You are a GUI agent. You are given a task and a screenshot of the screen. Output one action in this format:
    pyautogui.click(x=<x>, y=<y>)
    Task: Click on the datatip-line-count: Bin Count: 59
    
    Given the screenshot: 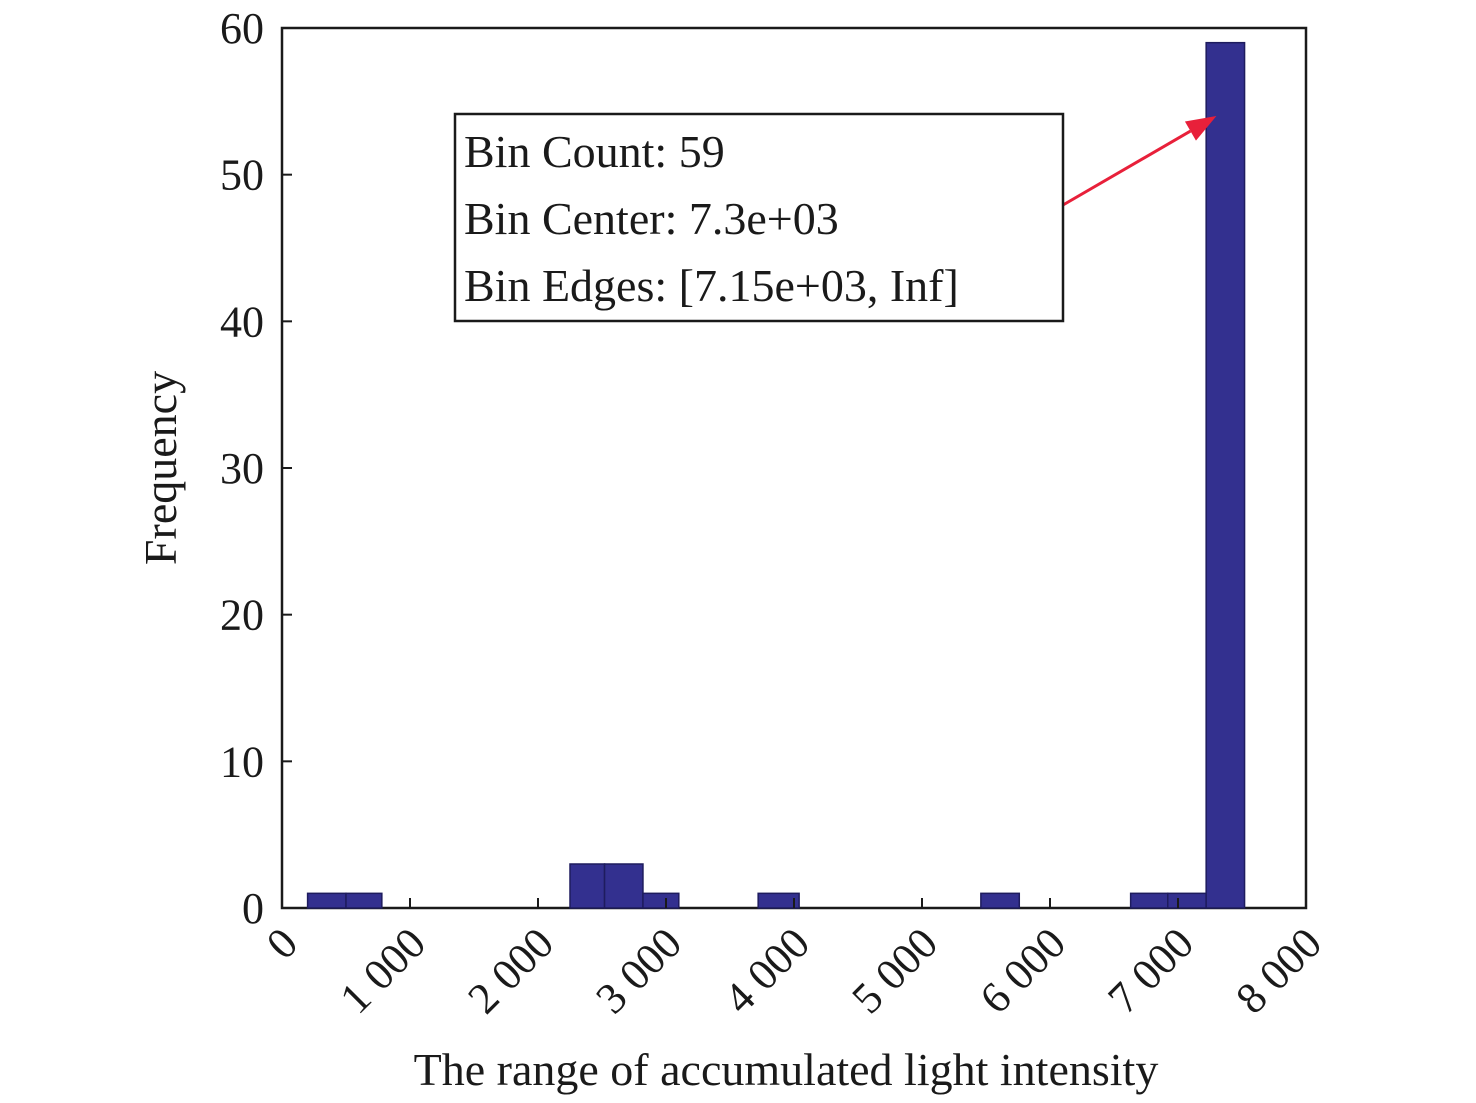 What is the action you would take?
    pyautogui.click(x=594, y=151)
    